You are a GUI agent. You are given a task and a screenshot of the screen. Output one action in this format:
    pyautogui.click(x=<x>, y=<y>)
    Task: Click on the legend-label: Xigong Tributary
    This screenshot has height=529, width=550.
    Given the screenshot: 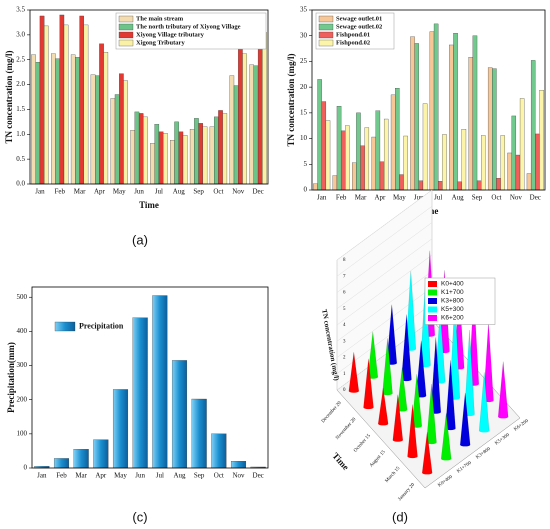 What is the action you would take?
    pyautogui.click(x=160, y=42)
    